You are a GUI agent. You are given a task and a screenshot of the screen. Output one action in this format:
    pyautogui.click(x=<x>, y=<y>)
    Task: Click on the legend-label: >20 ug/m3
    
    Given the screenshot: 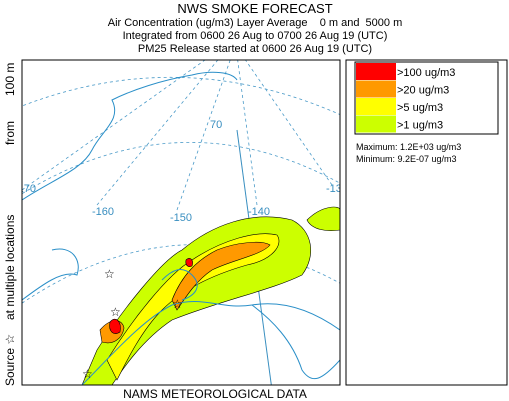 What is the action you would take?
    pyautogui.click(x=423, y=91)
    